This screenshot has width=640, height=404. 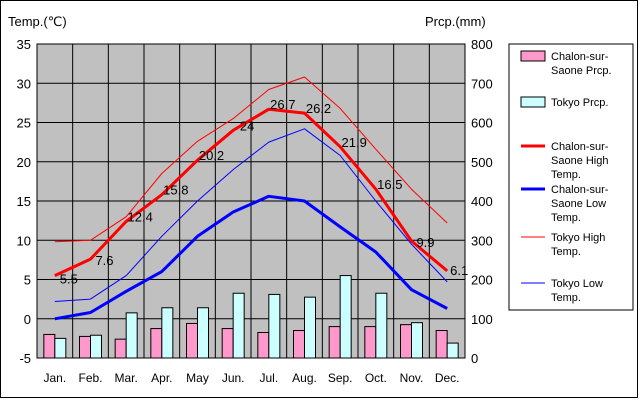 What do you see at coordinates (578, 204) in the screenshot?
I see `legend-label-chalon-low-2: Saone Low` at bounding box center [578, 204].